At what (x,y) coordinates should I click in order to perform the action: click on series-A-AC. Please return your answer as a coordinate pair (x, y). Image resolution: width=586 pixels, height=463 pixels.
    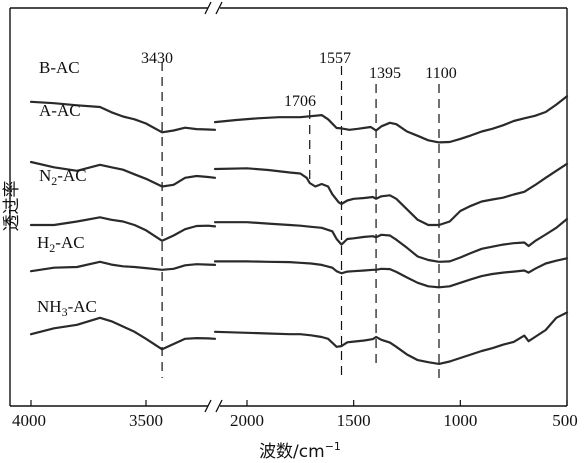
    Looking at the image, I should click on (299, 193).